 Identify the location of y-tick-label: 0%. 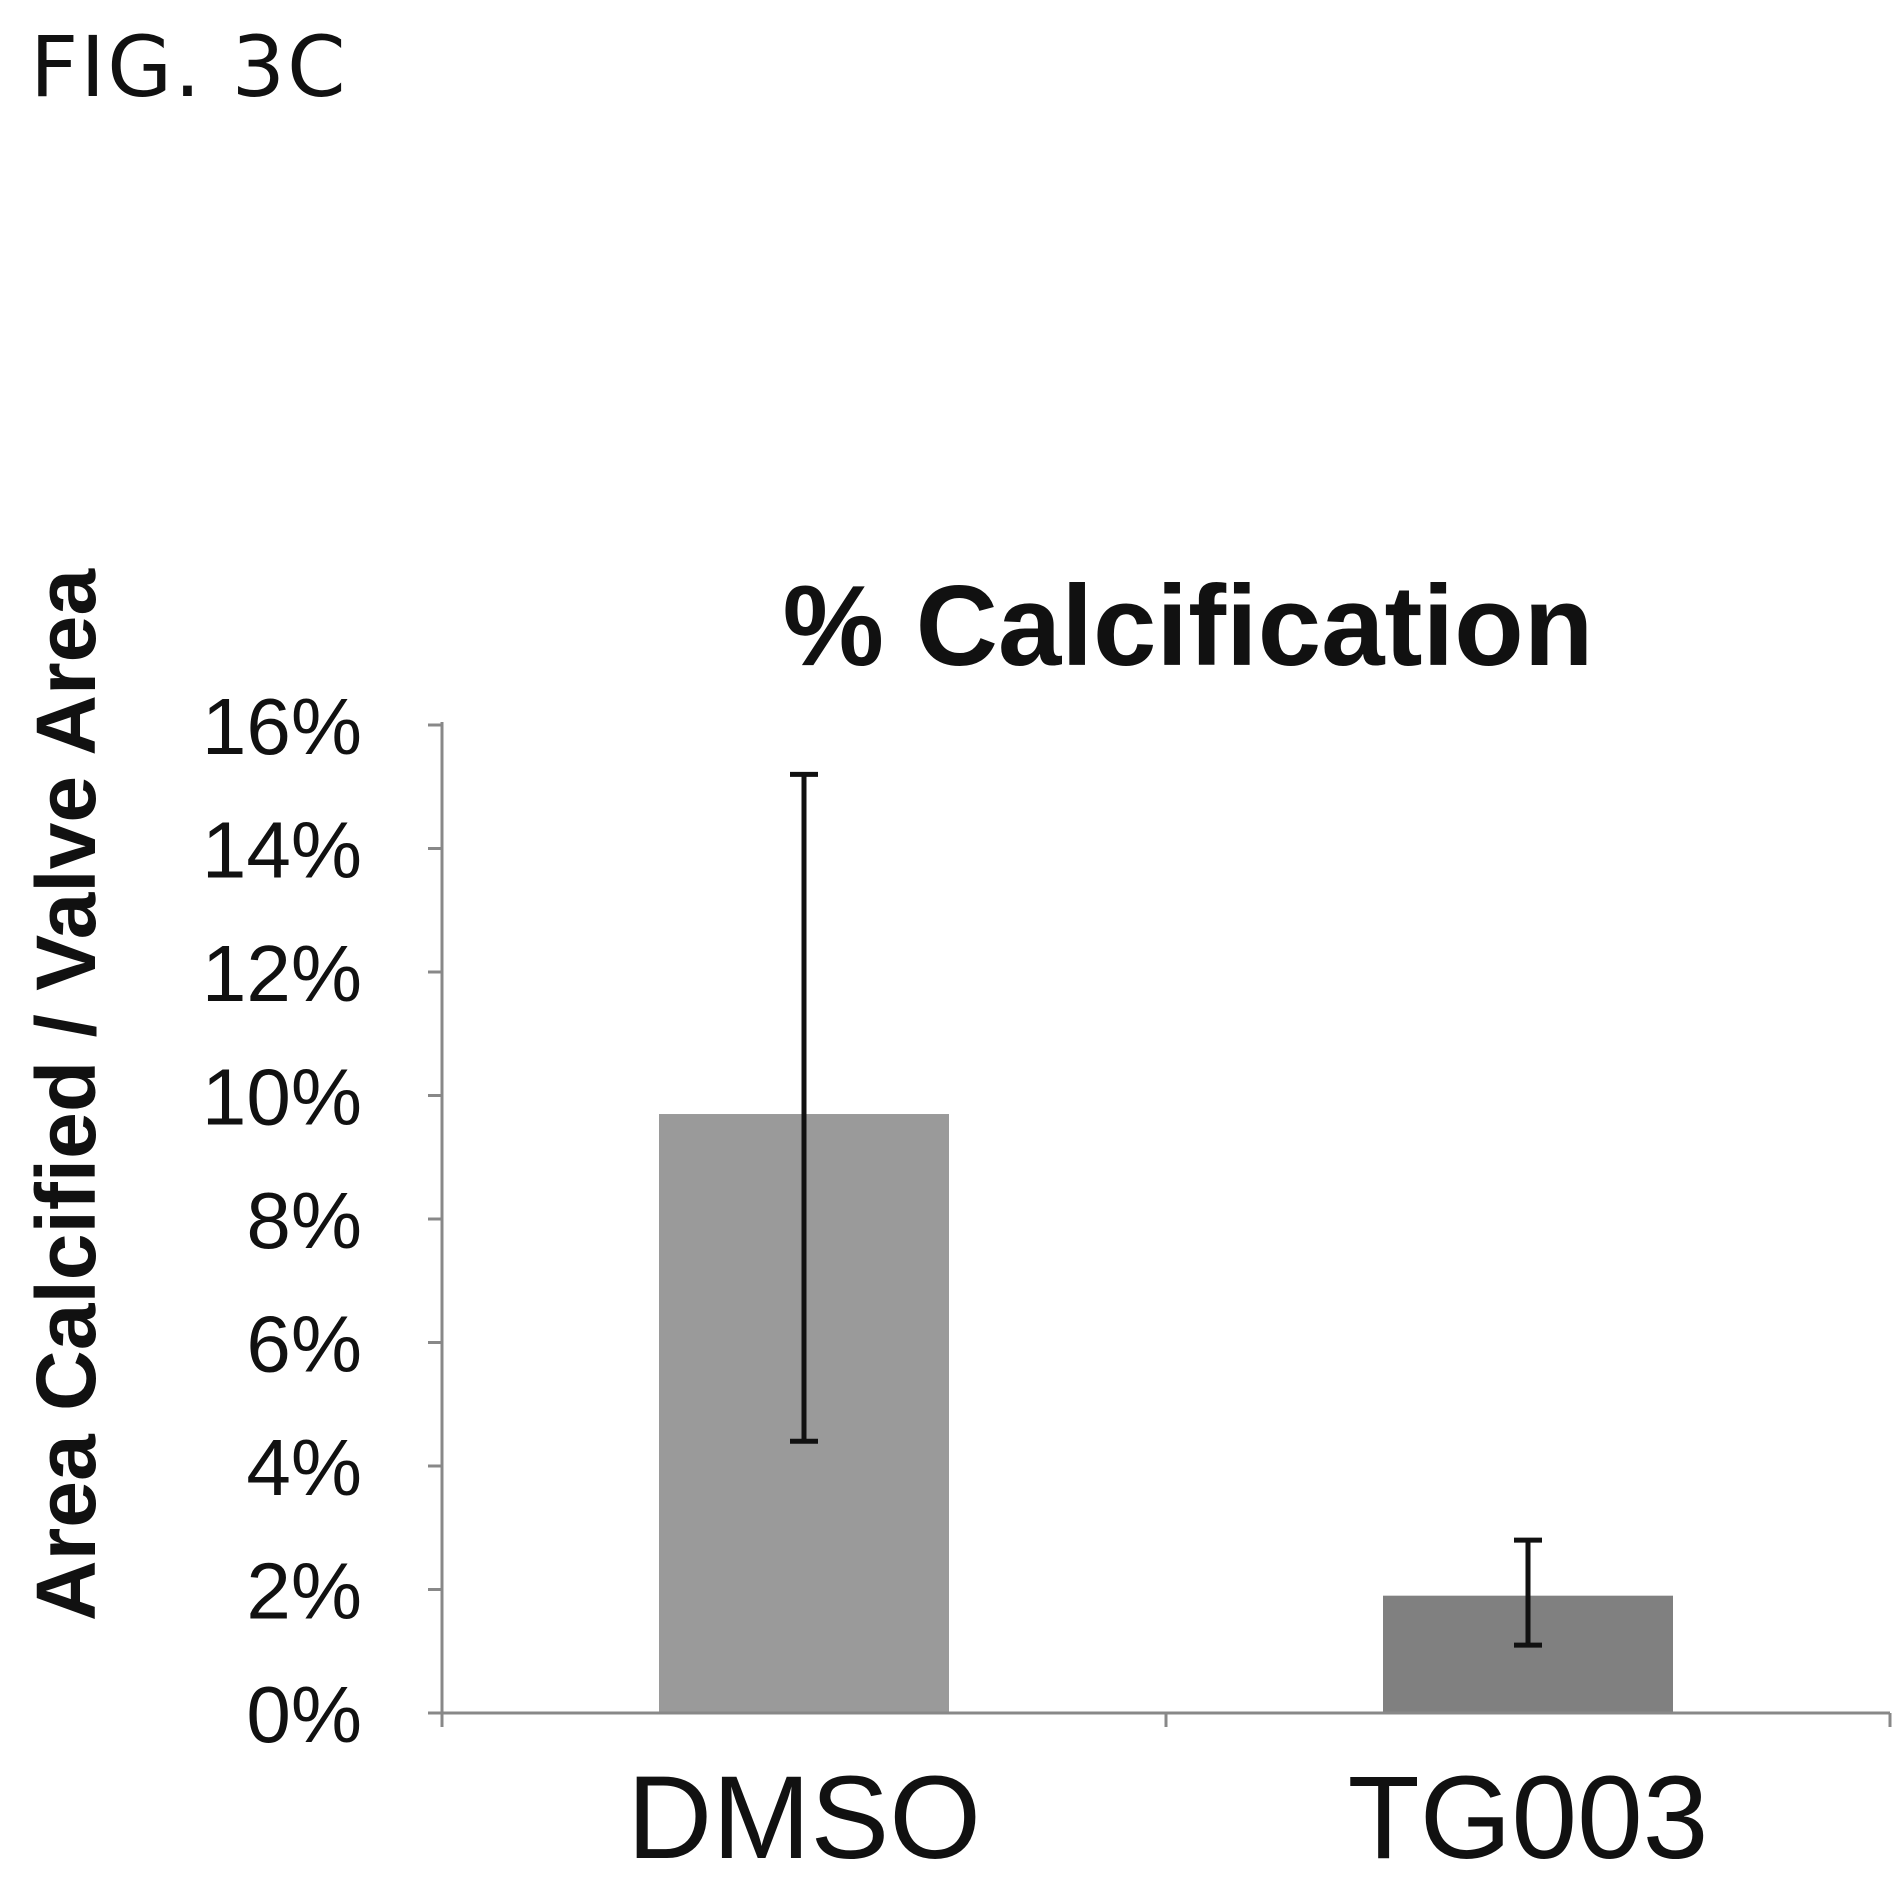
(304, 1714).